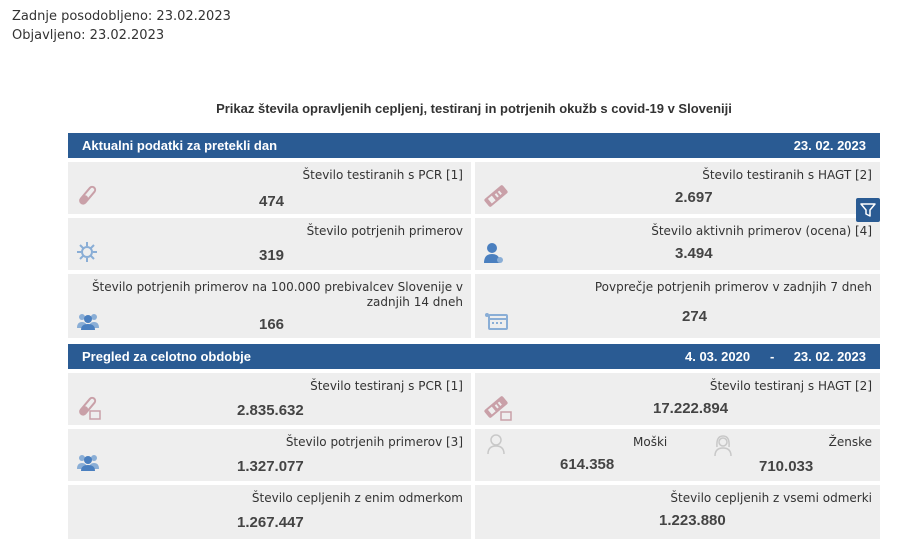  I want to click on filter-button, so click(868, 210).